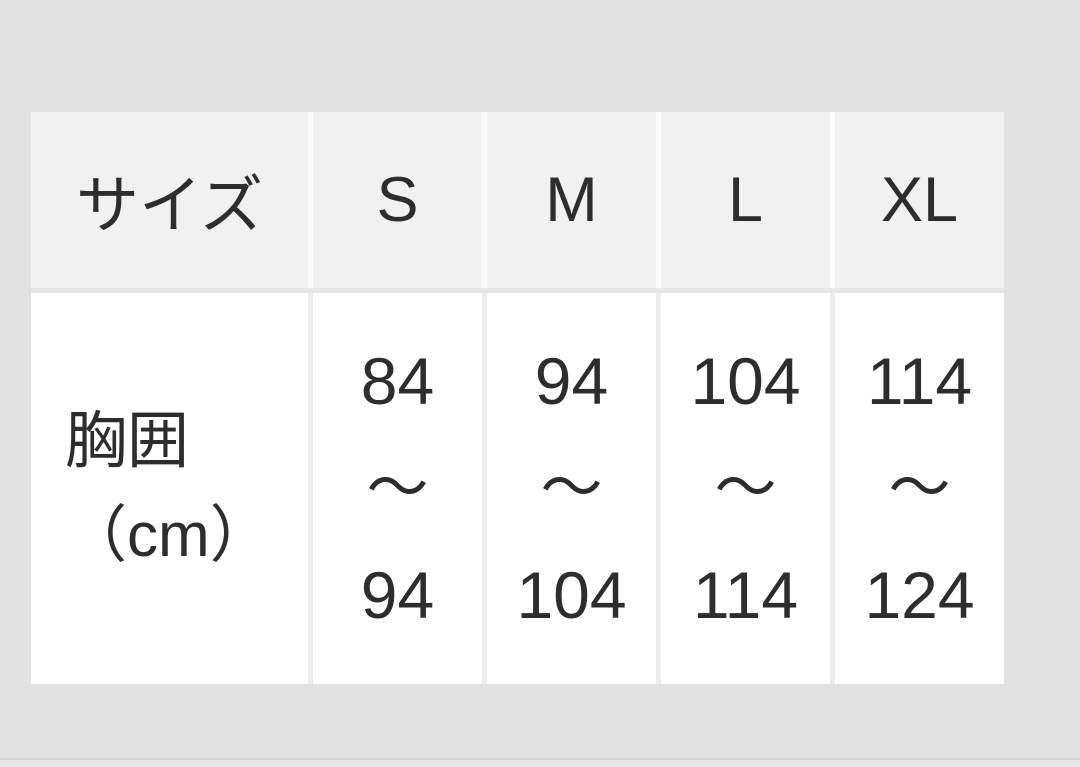 This screenshot has width=1080, height=767. I want to click on size-xl-text: XL, so click(919, 200).